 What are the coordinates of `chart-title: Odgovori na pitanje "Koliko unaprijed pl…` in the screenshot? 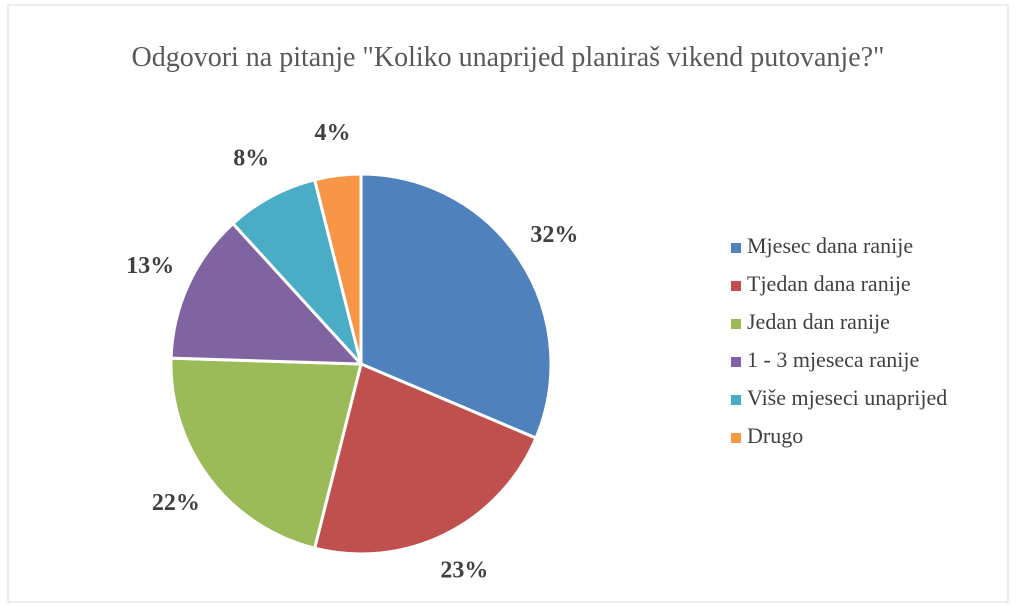 It's located at (508, 57).